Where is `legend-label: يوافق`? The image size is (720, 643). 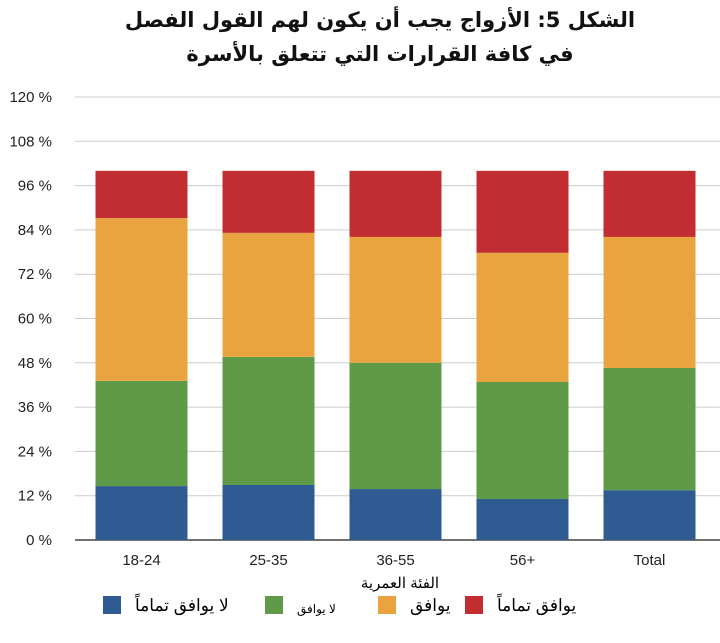
legend-label: يوافق is located at coordinates (430, 605).